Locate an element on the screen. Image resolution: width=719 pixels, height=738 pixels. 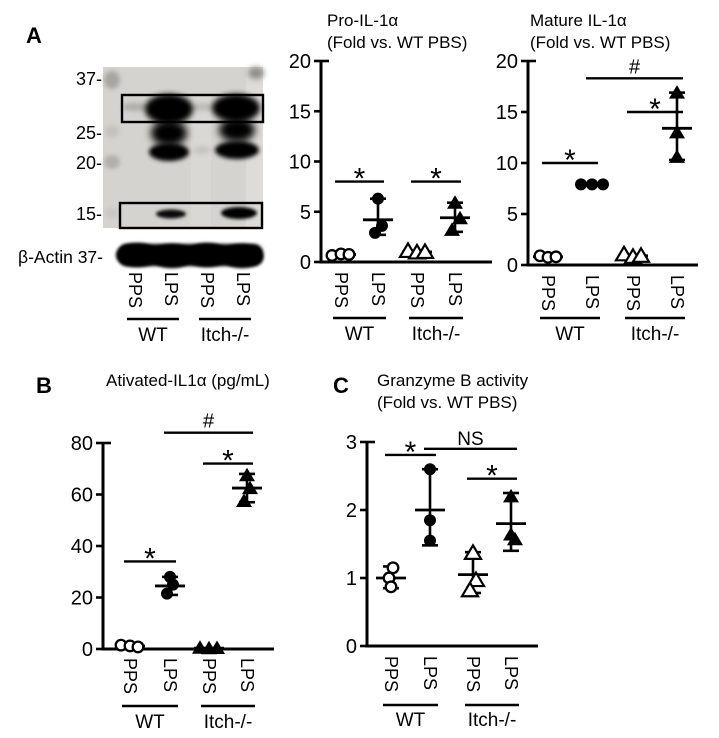
panel-b-label: B is located at coordinates (44, 385).